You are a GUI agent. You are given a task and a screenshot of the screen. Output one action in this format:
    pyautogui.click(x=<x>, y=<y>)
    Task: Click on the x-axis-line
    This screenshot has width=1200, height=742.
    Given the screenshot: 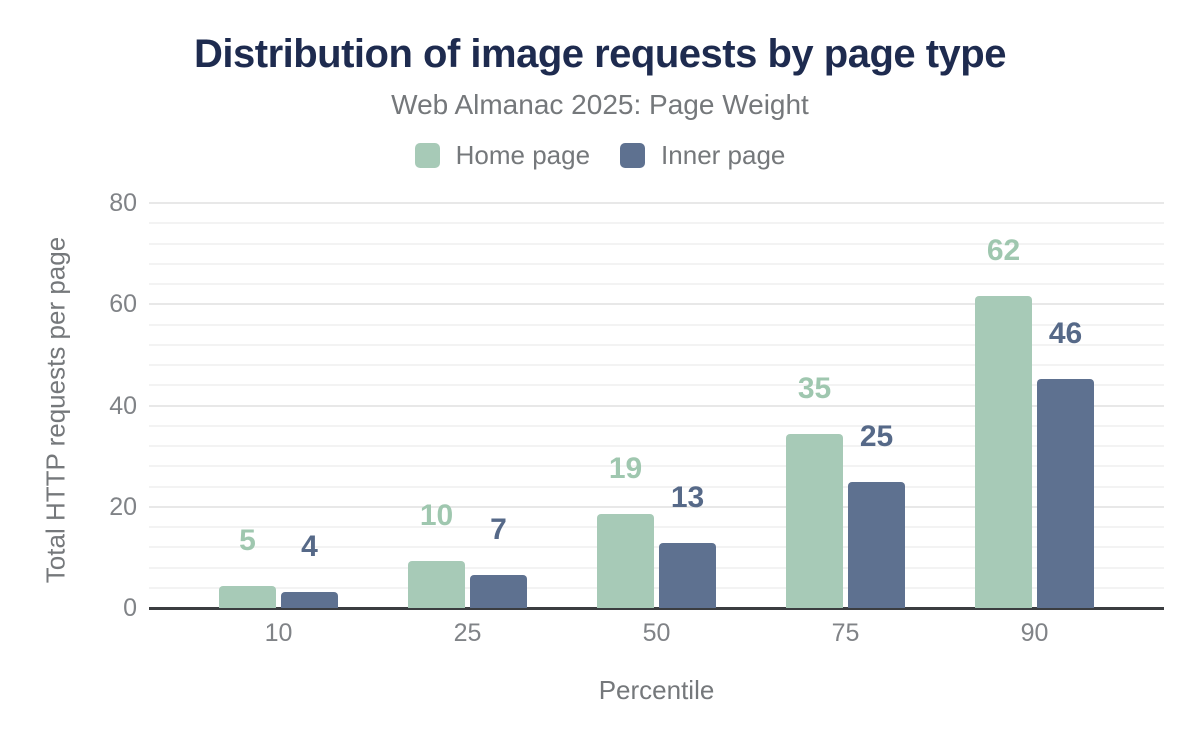 What is the action you would take?
    pyautogui.click(x=656, y=608)
    